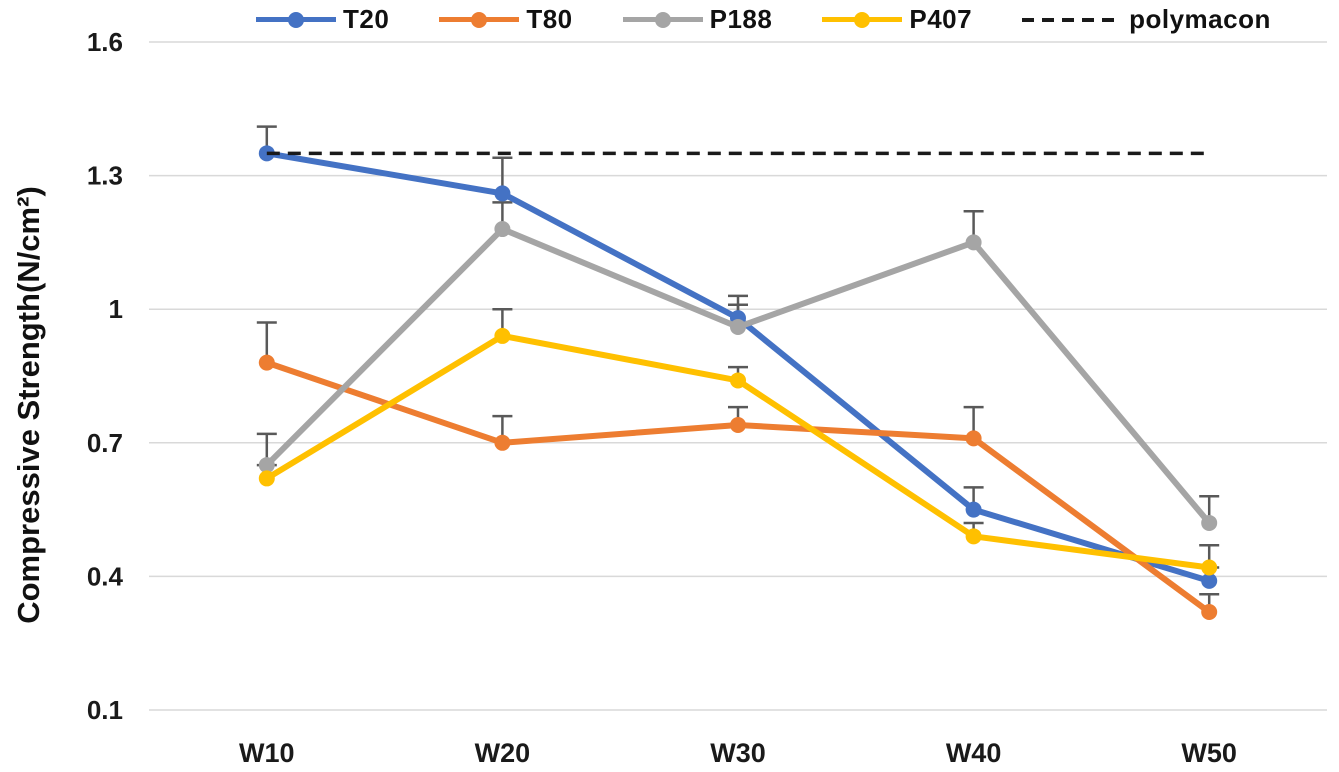 The height and width of the screenshot is (772, 1339). Describe the element at coordinates (366, 19) in the screenshot. I see `legend-label: T20` at that location.